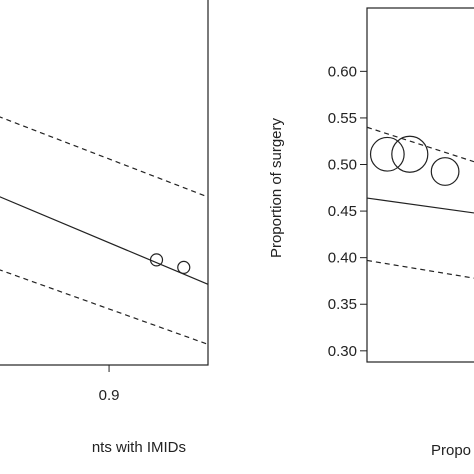 This screenshot has width=474, height=474. Describe the element at coordinates (451, 450) in the screenshot. I see `x-axis-label: Propo` at that location.